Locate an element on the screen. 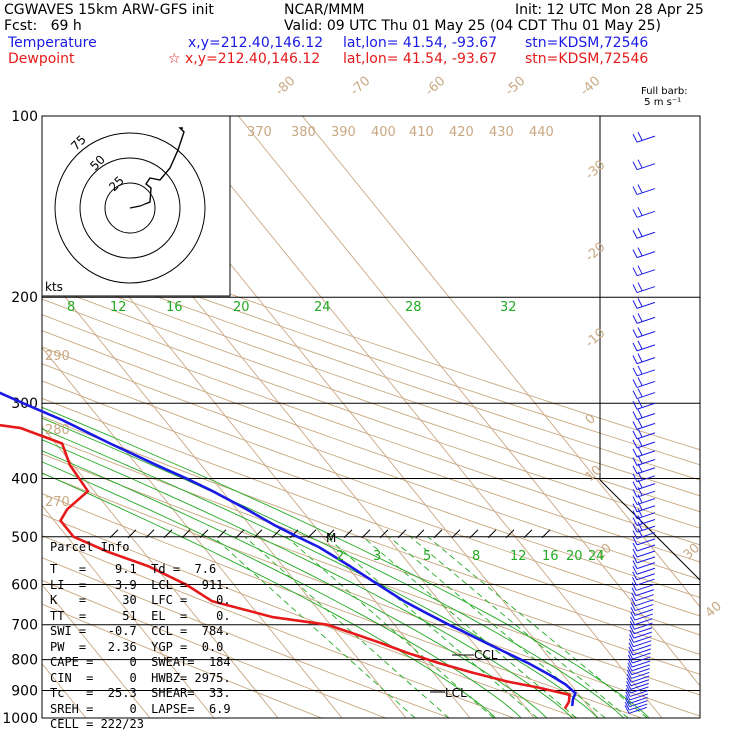 The height and width of the screenshot is (740, 740). isotherm-label: -50 is located at coordinates (516, 86).